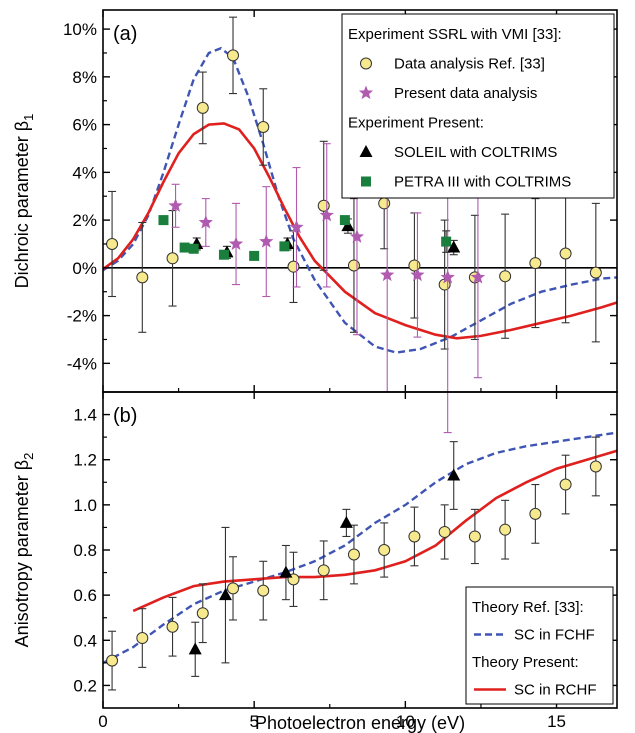 The width and height of the screenshot is (635, 733). Describe the element at coordinates (85, 415) in the screenshot. I see `y-tick-label: 1.4` at that location.